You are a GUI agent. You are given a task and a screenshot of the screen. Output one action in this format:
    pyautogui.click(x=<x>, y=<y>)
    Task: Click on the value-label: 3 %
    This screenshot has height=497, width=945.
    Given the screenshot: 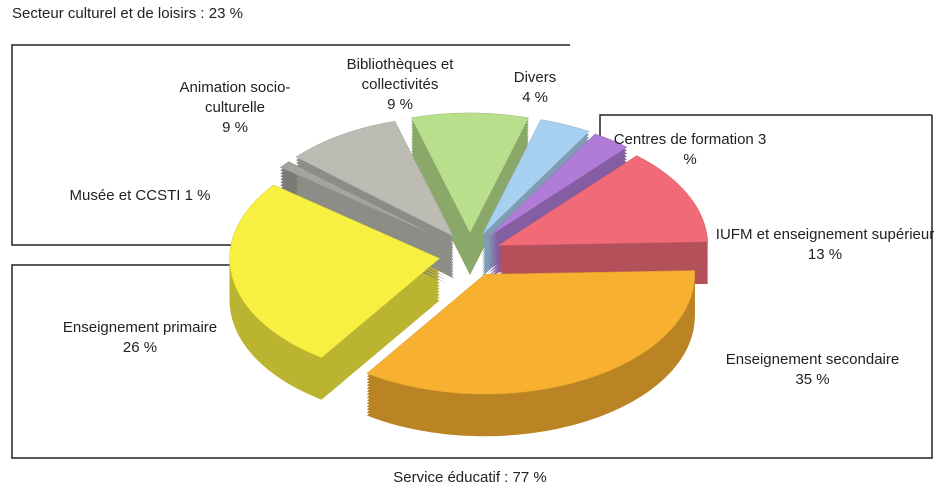 What is the action you would take?
    pyautogui.click(x=725, y=149)
    